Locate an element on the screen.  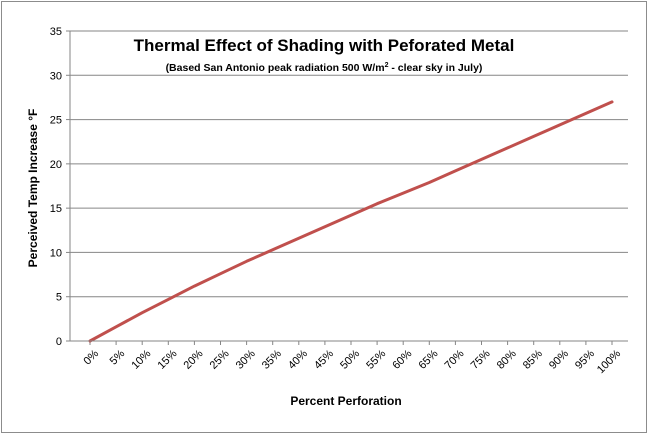
subtitle-superscript: 2 is located at coordinates (387, 65).